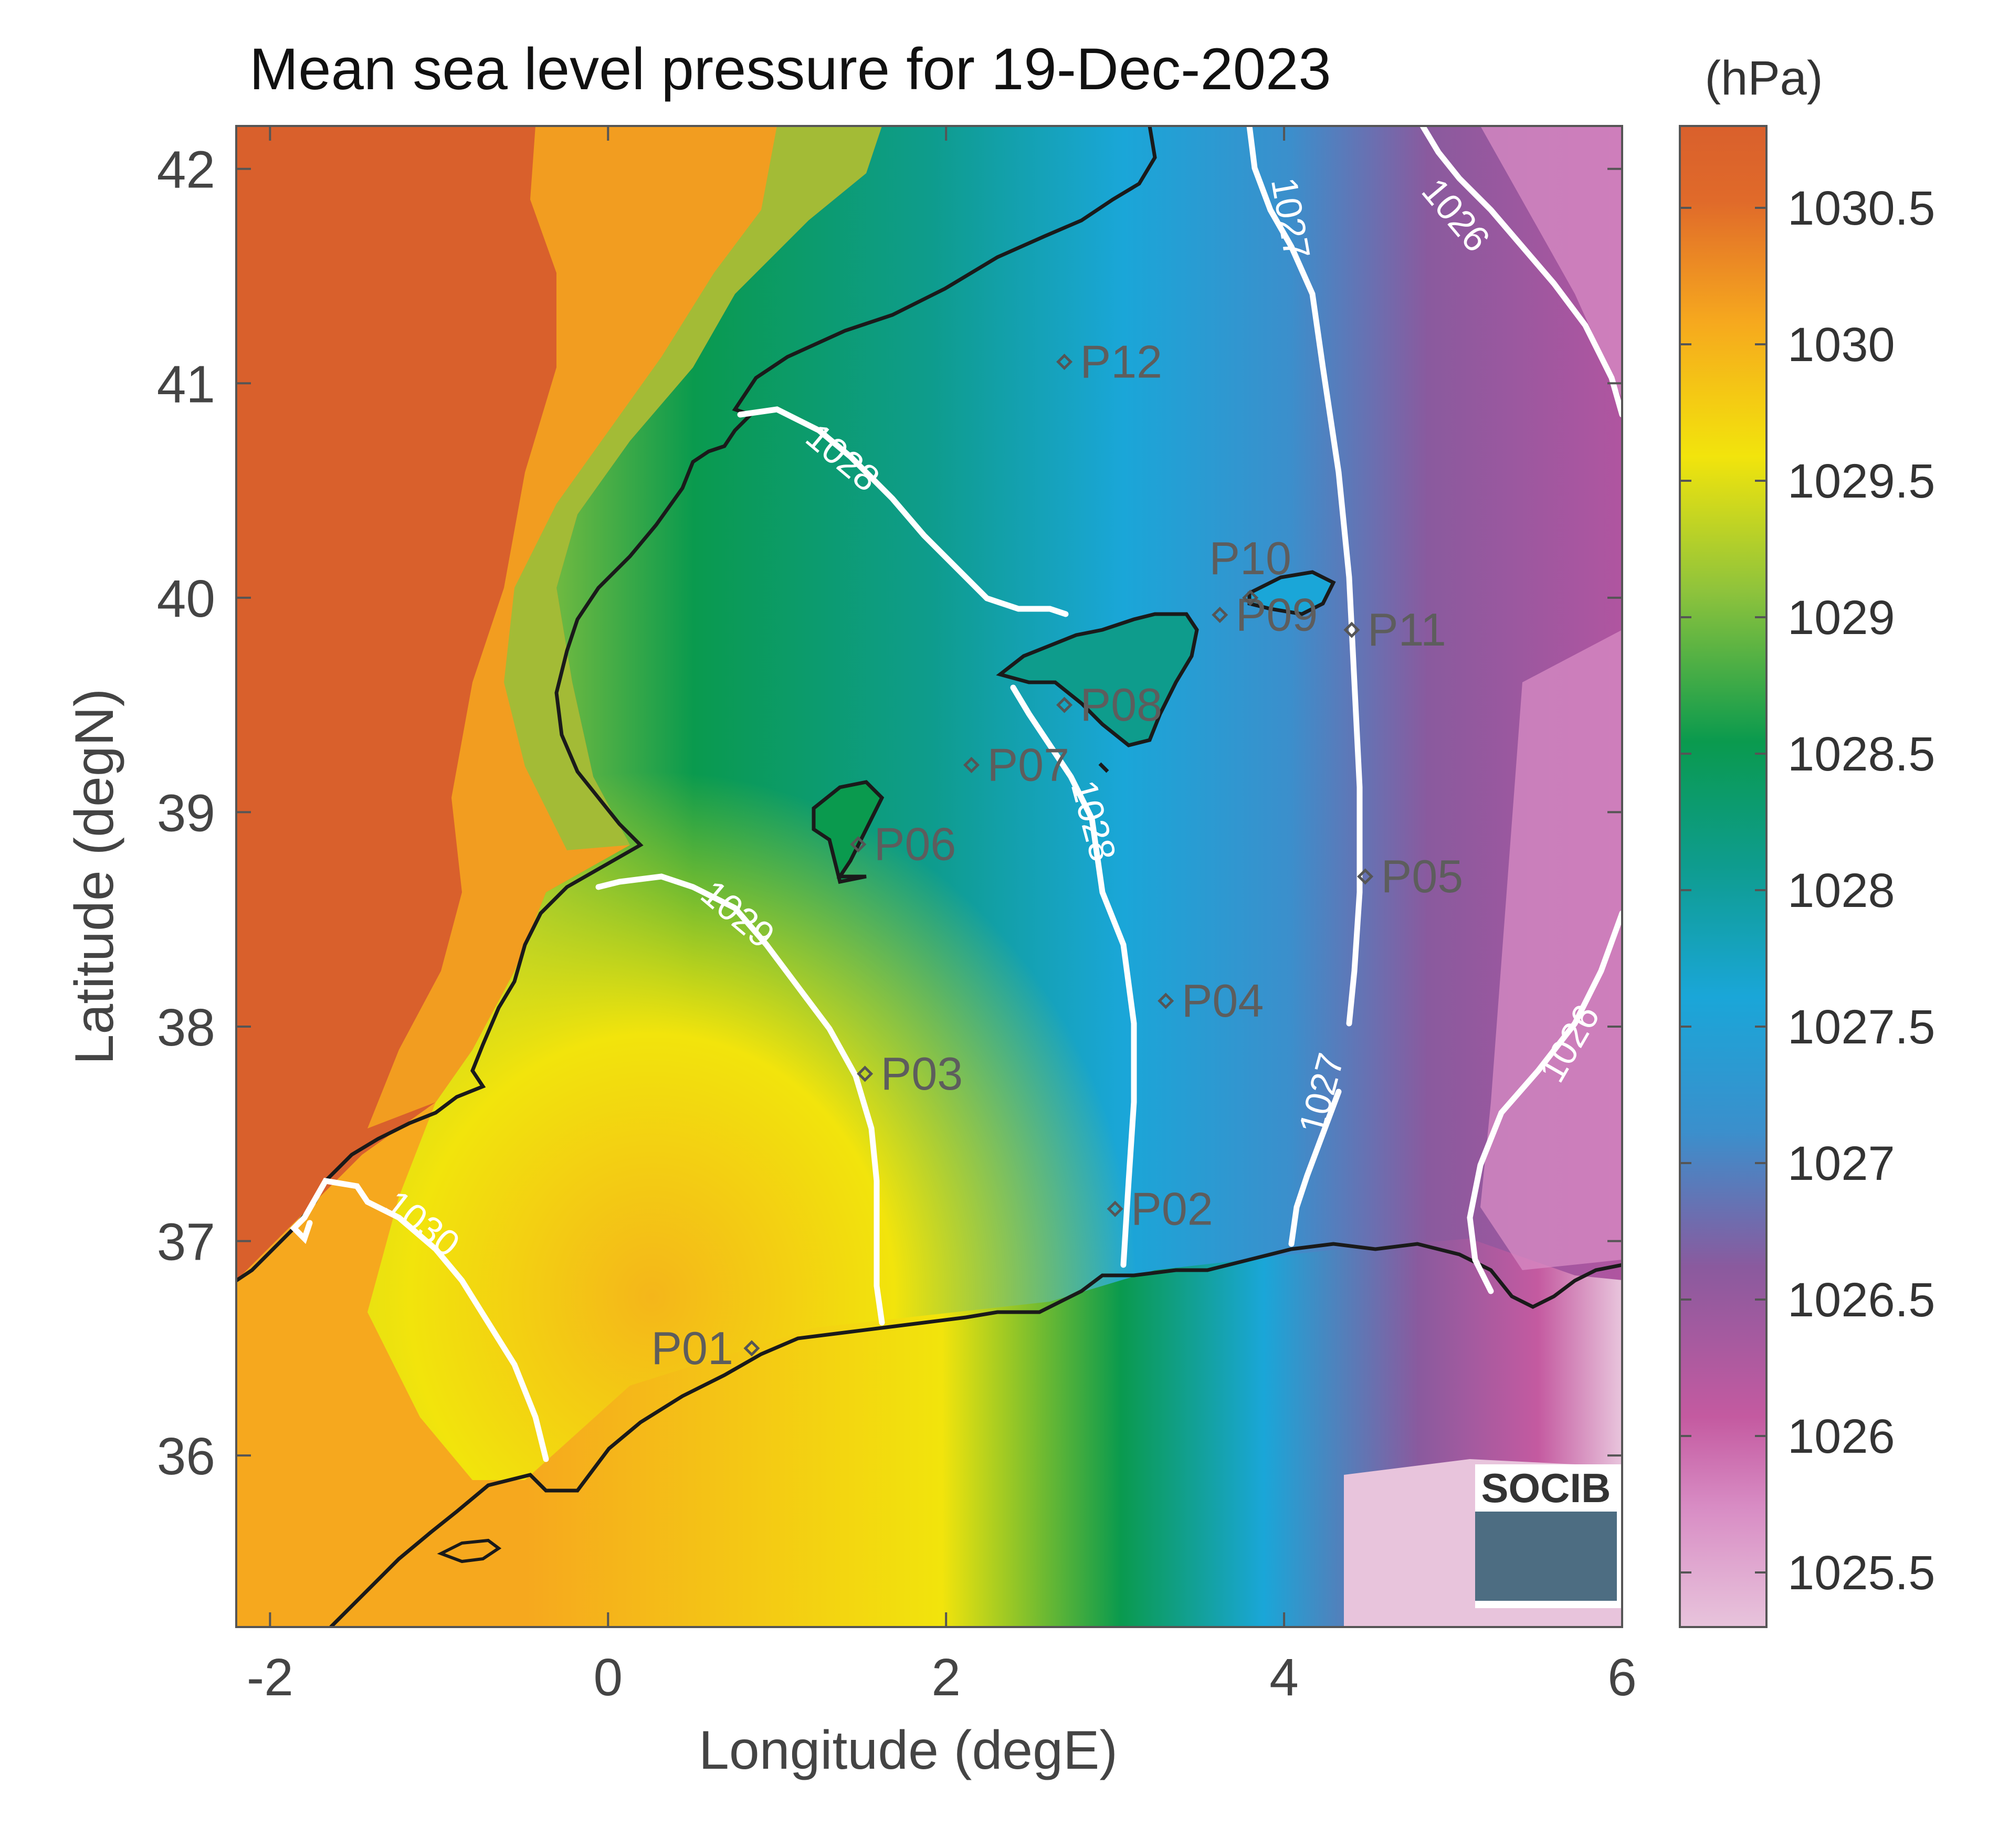 The height and width of the screenshot is (1848, 2009). What do you see at coordinates (1841, 1436) in the screenshot?
I see `colorbar-tick-label: 1026` at bounding box center [1841, 1436].